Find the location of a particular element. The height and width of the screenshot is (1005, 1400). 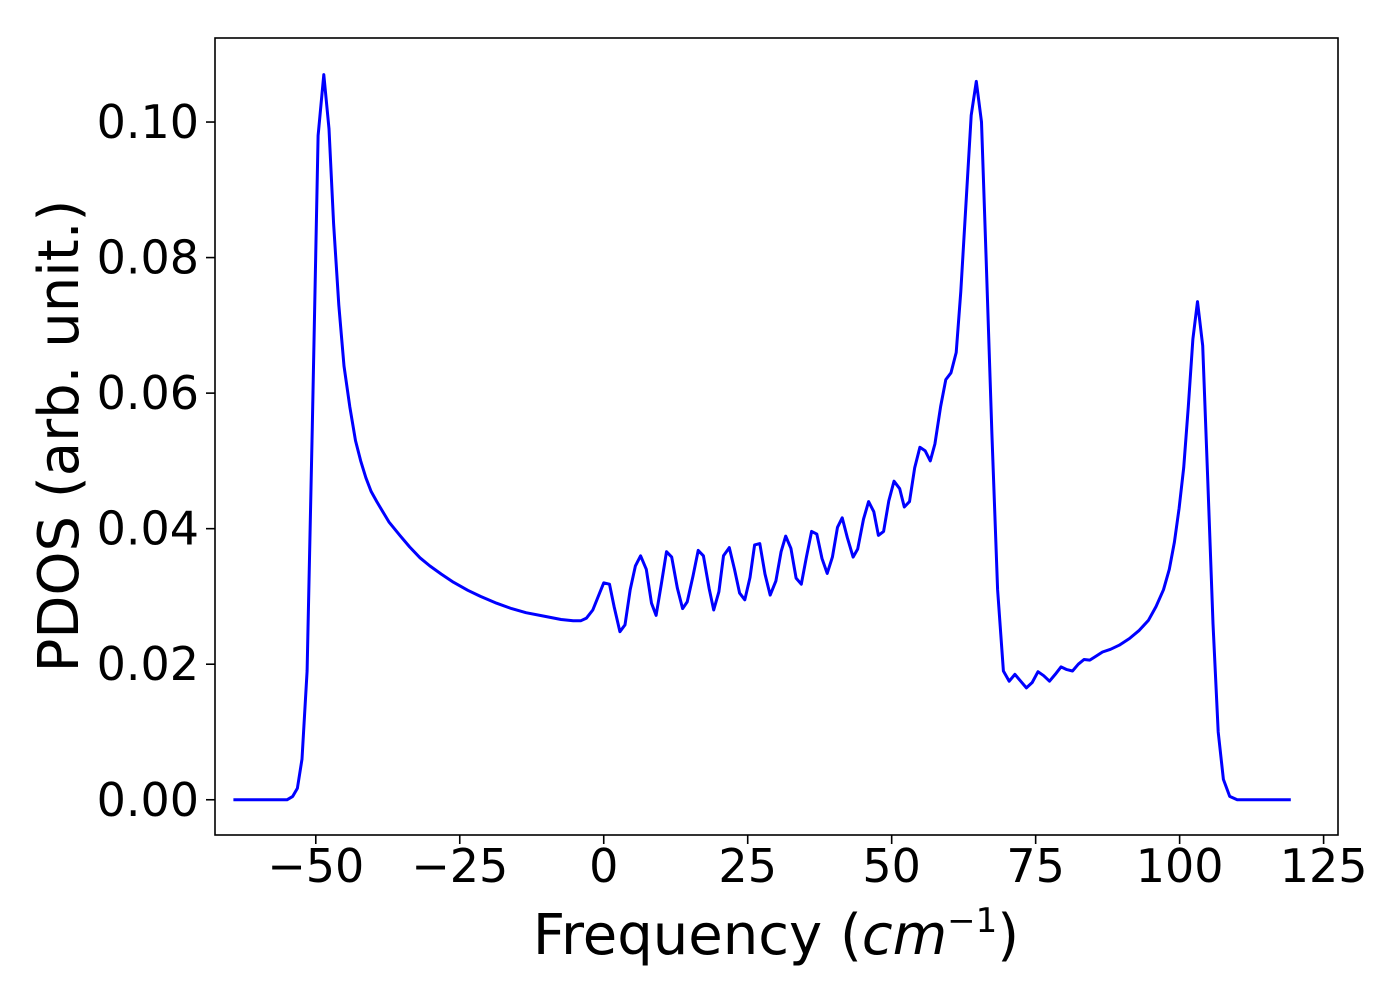

x-tick-label: 100 is located at coordinates (1180, 866).